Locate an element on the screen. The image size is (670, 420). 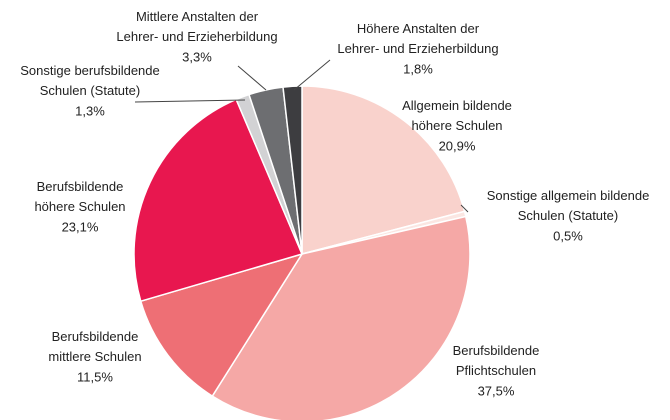
slice-value-label: 0,5% is located at coordinates (568, 235).